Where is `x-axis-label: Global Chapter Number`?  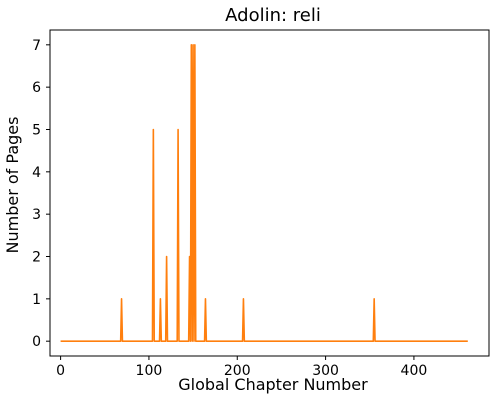
x-axis-label: Global Chapter Number is located at coordinates (273, 384).